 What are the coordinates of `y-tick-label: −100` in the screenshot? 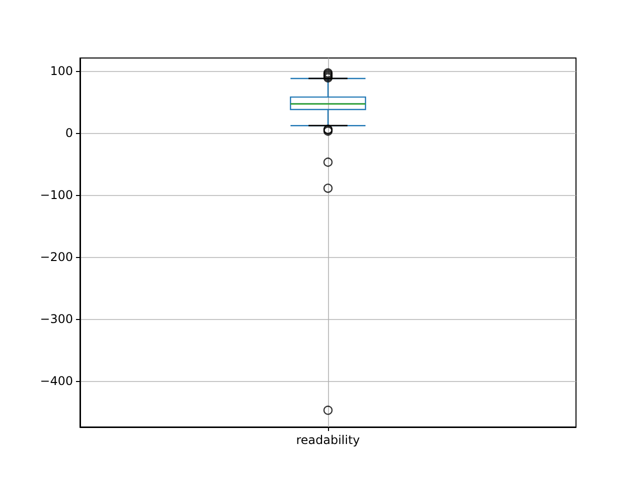 It's located at (56, 195).